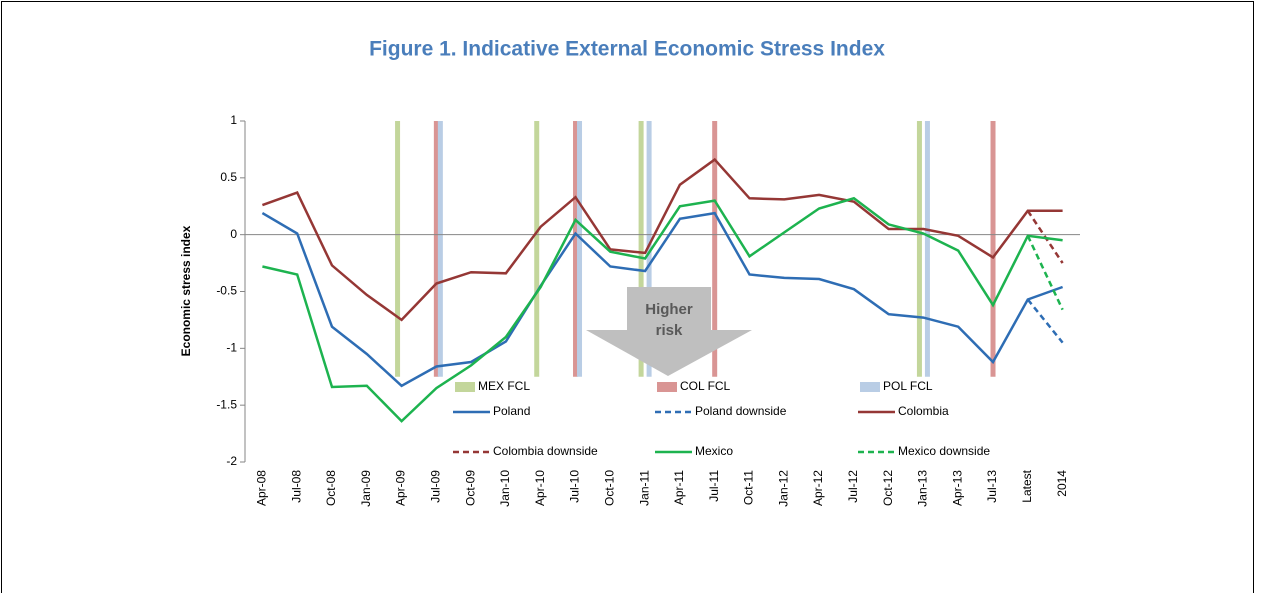 The height and width of the screenshot is (593, 1267). Describe the element at coordinates (749, 487) in the screenshot. I see `x-tick-label: Oct-11` at that location.